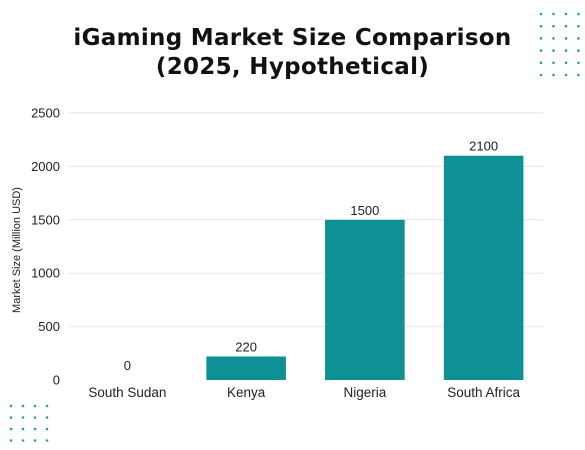 The image size is (585, 450). I want to click on chart-title-line-2: (2025, Hypothetical), so click(292, 67).